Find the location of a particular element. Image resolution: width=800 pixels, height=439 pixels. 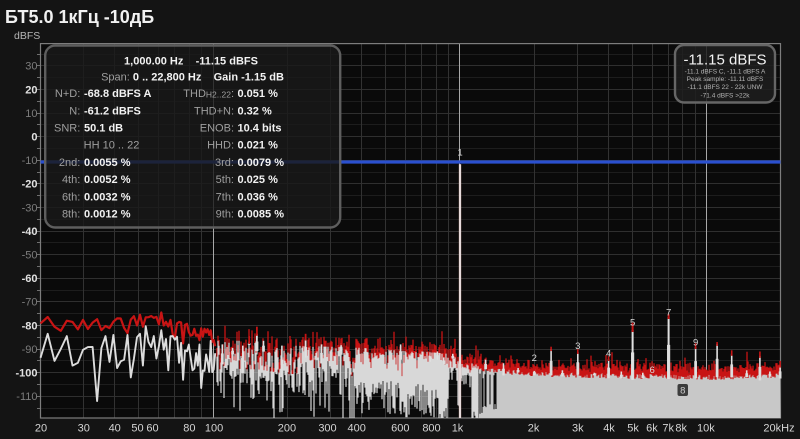

svg-text: 2k is located at coordinates (534, 429).